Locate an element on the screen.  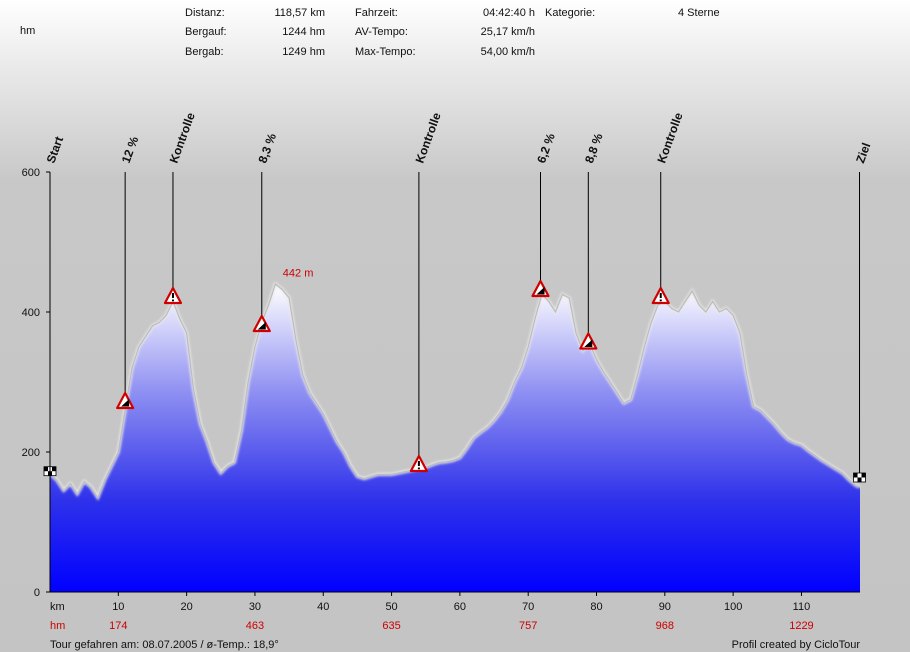
stat-label-descent: Bergab: is located at coordinates (204, 52).